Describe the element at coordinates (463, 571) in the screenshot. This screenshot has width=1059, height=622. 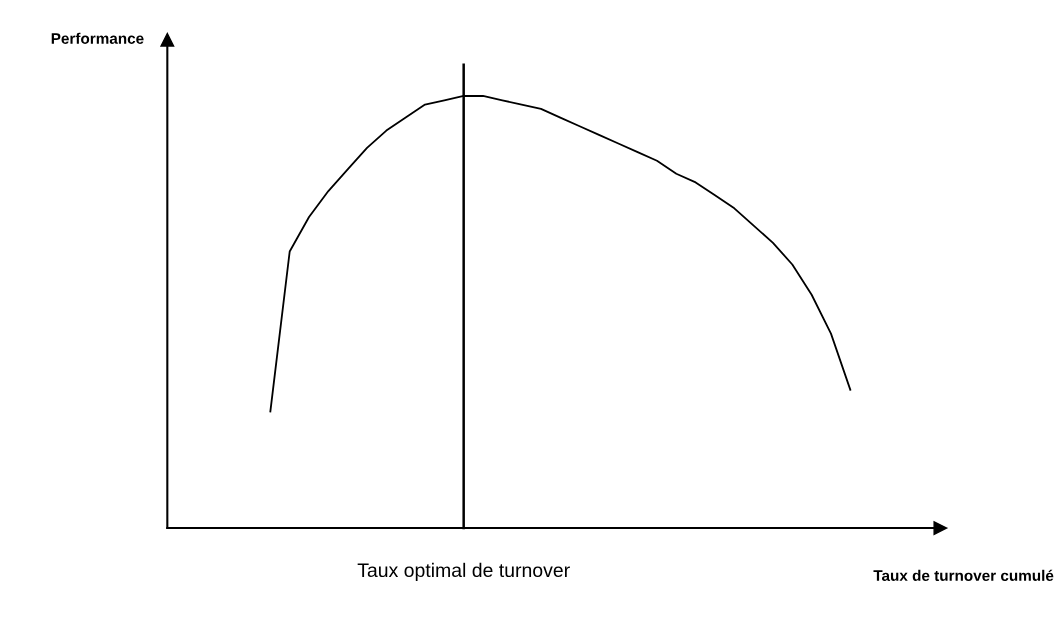
I see `text: Taux optimal de turnover` at that location.